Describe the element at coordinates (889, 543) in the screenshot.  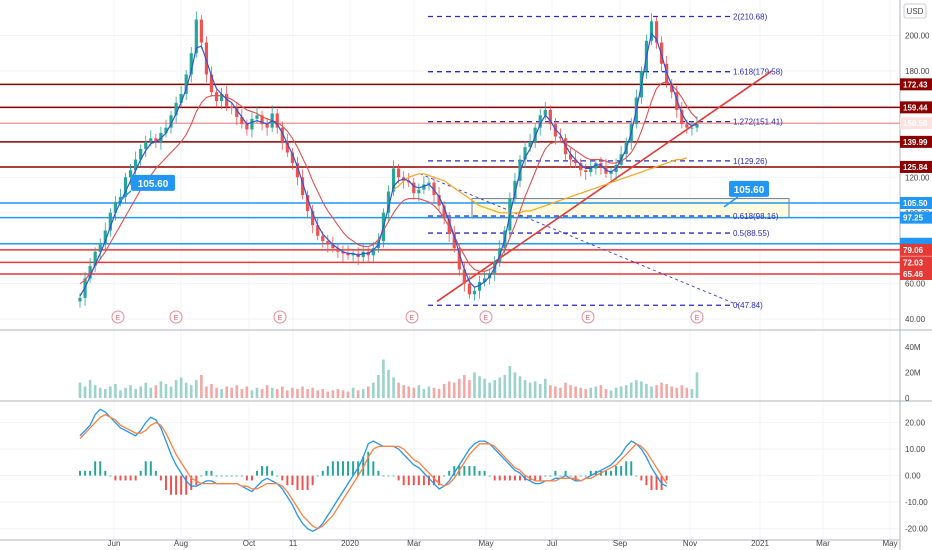
I see `time-axis-tick: May` at that location.